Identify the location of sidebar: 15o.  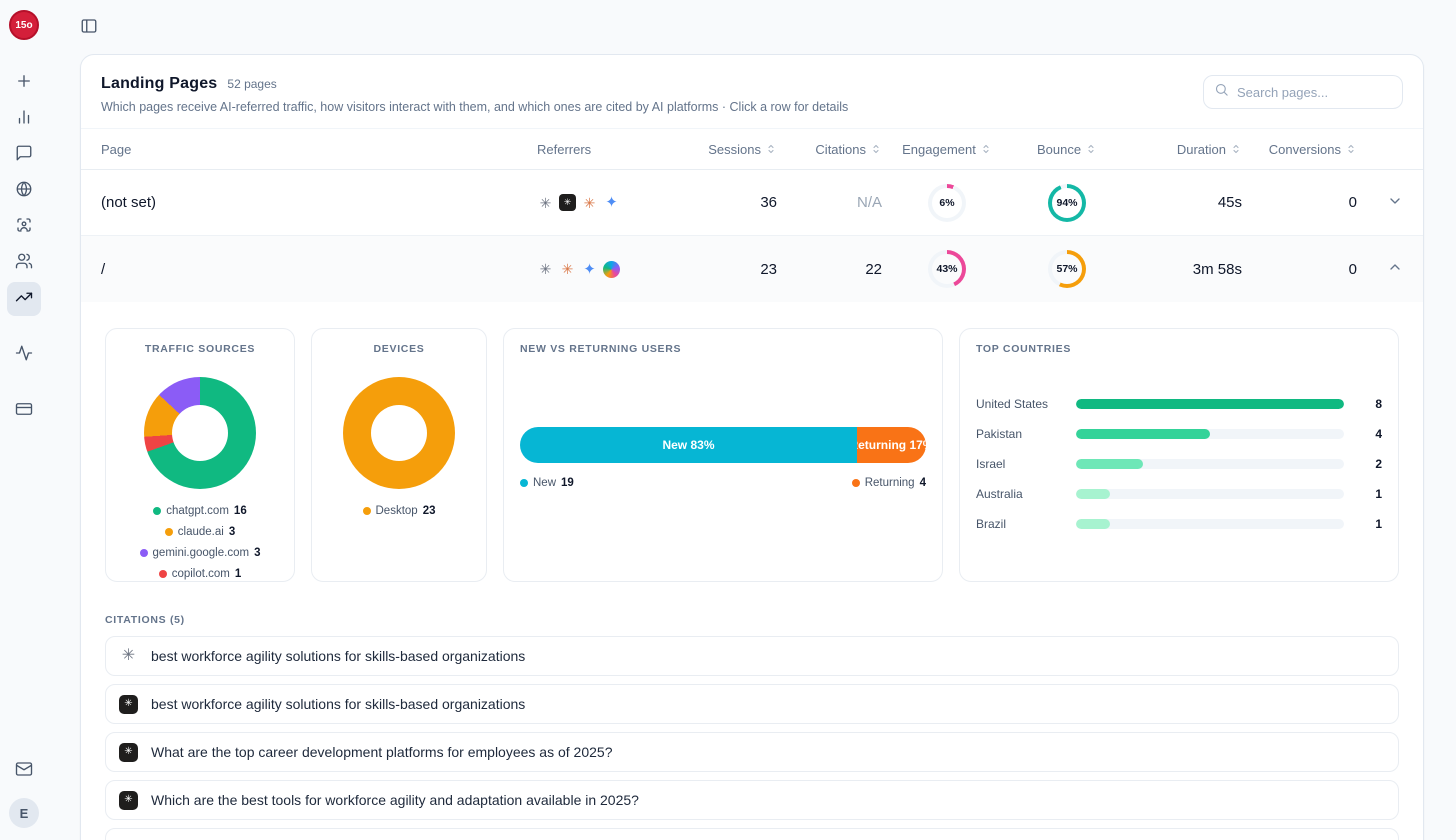
(24, 420).